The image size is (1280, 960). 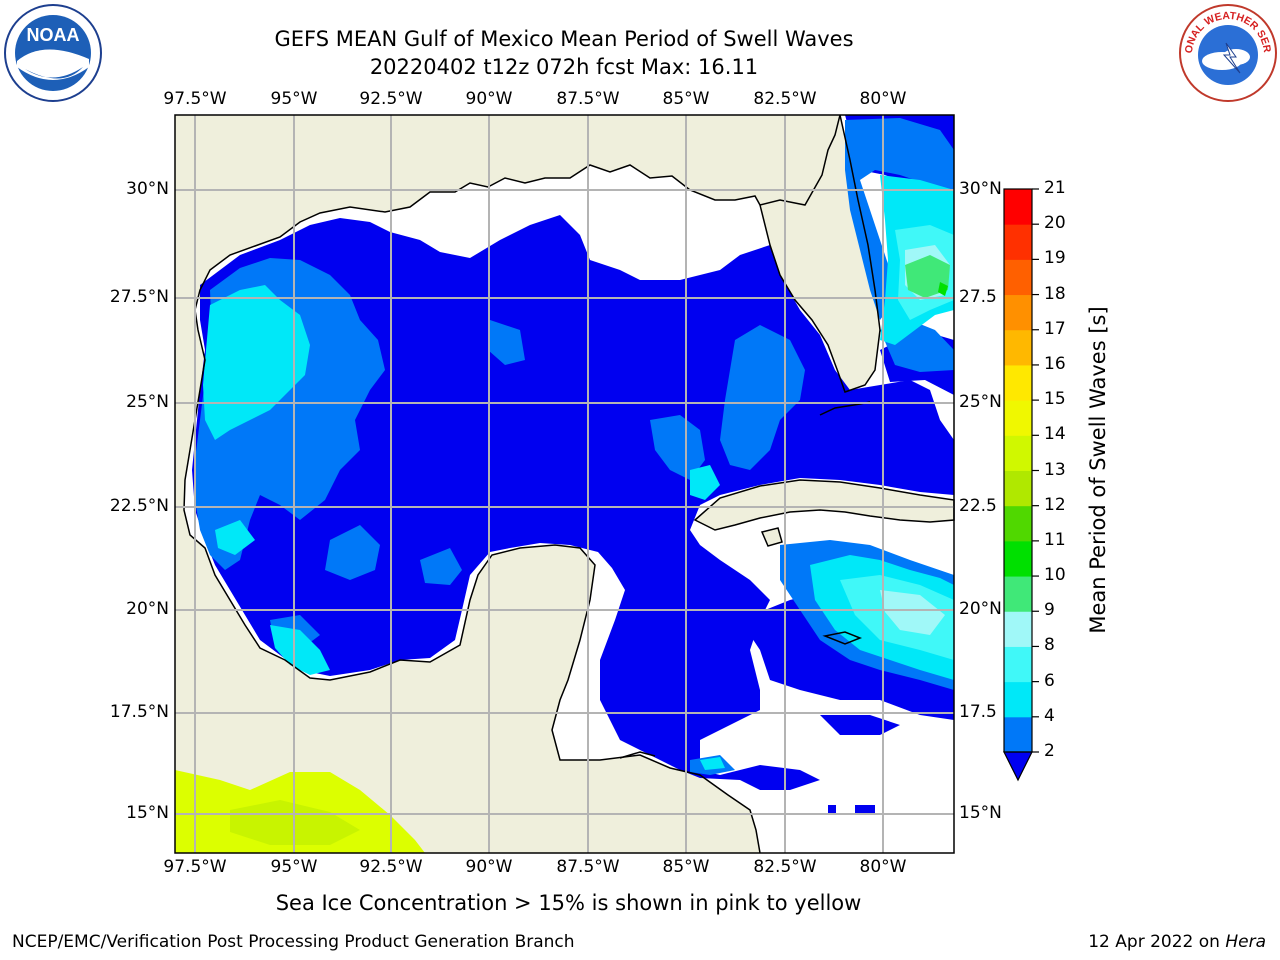 What do you see at coordinates (978, 297) in the screenshot?
I see `lat-label-right-1: 27.5` at bounding box center [978, 297].